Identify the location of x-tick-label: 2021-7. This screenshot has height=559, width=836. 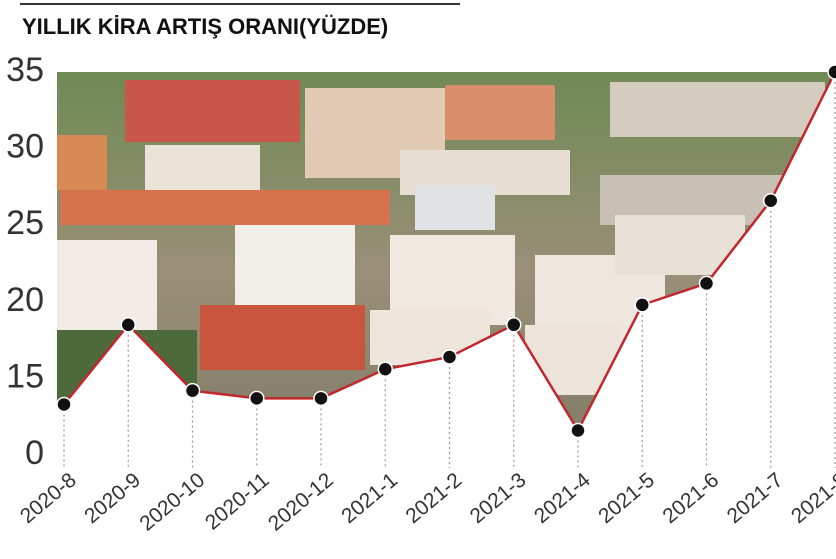
(755, 498).